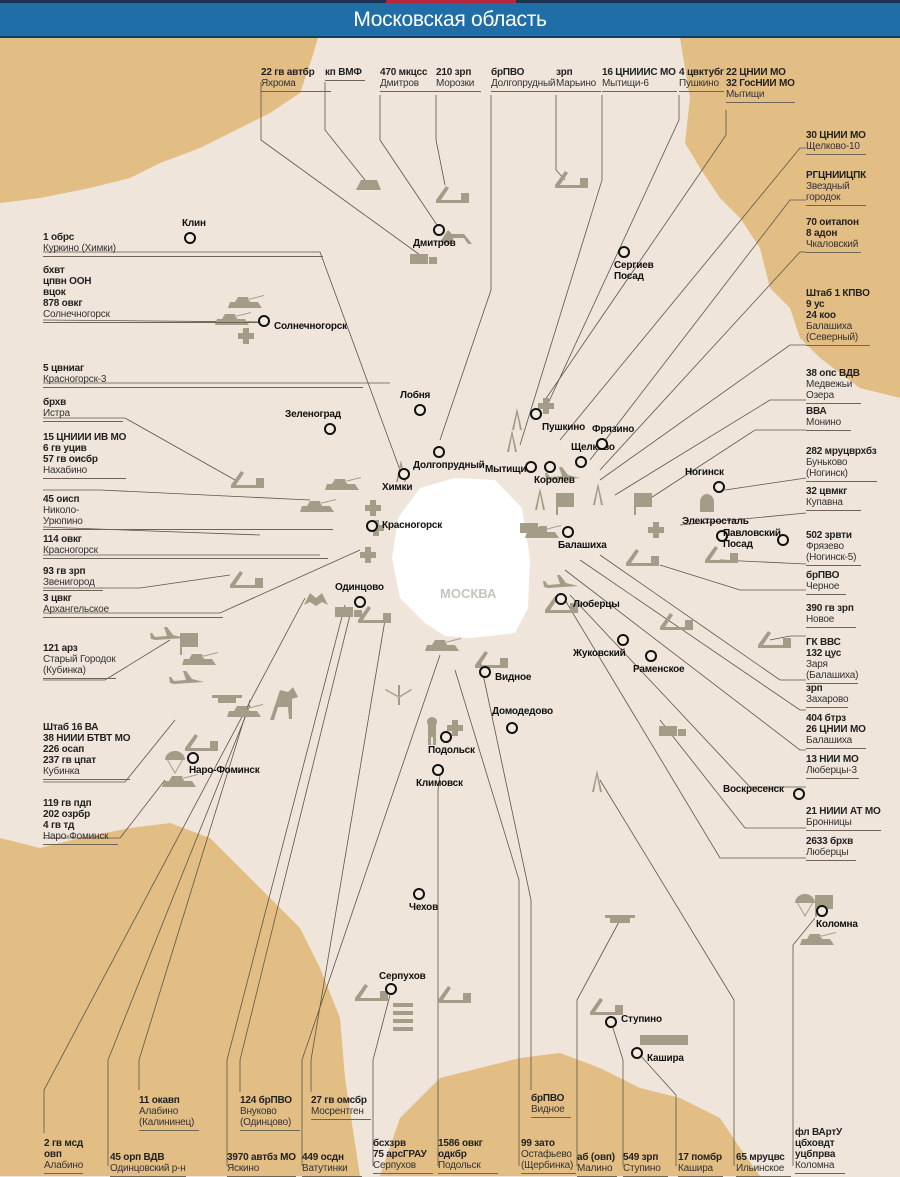  What do you see at coordinates (359, 587) in the screenshot?
I see `city-name: Одинцово` at bounding box center [359, 587].